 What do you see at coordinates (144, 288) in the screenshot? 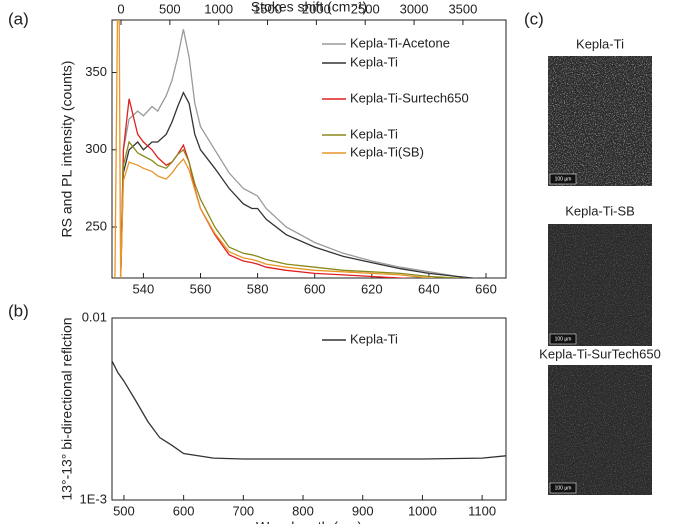
I see `x-tick-label: 540` at bounding box center [144, 288].